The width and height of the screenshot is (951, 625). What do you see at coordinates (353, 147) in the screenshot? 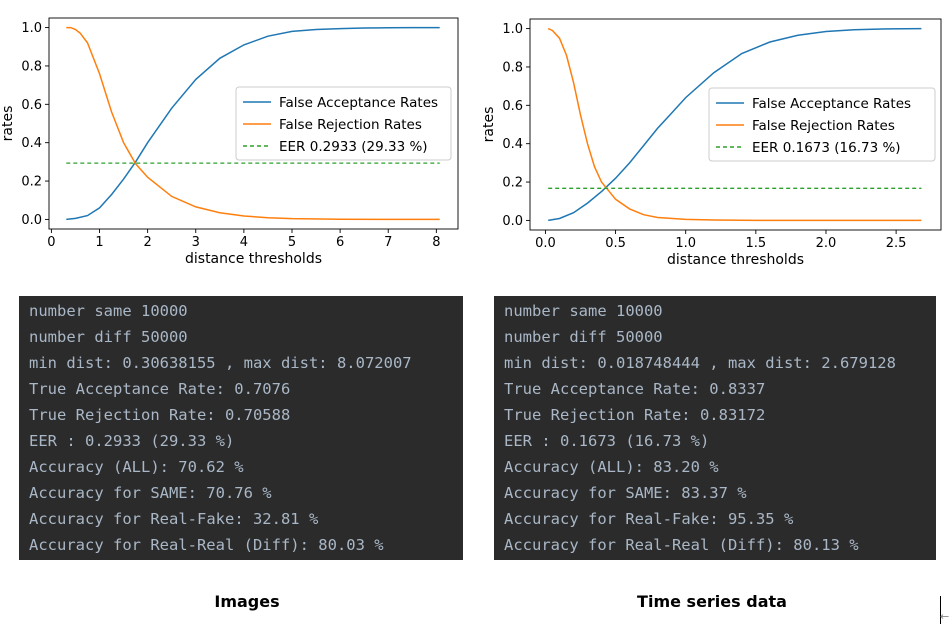
I see `legend-label-2: EER 0.2933 (29.33 %)` at bounding box center [353, 147].